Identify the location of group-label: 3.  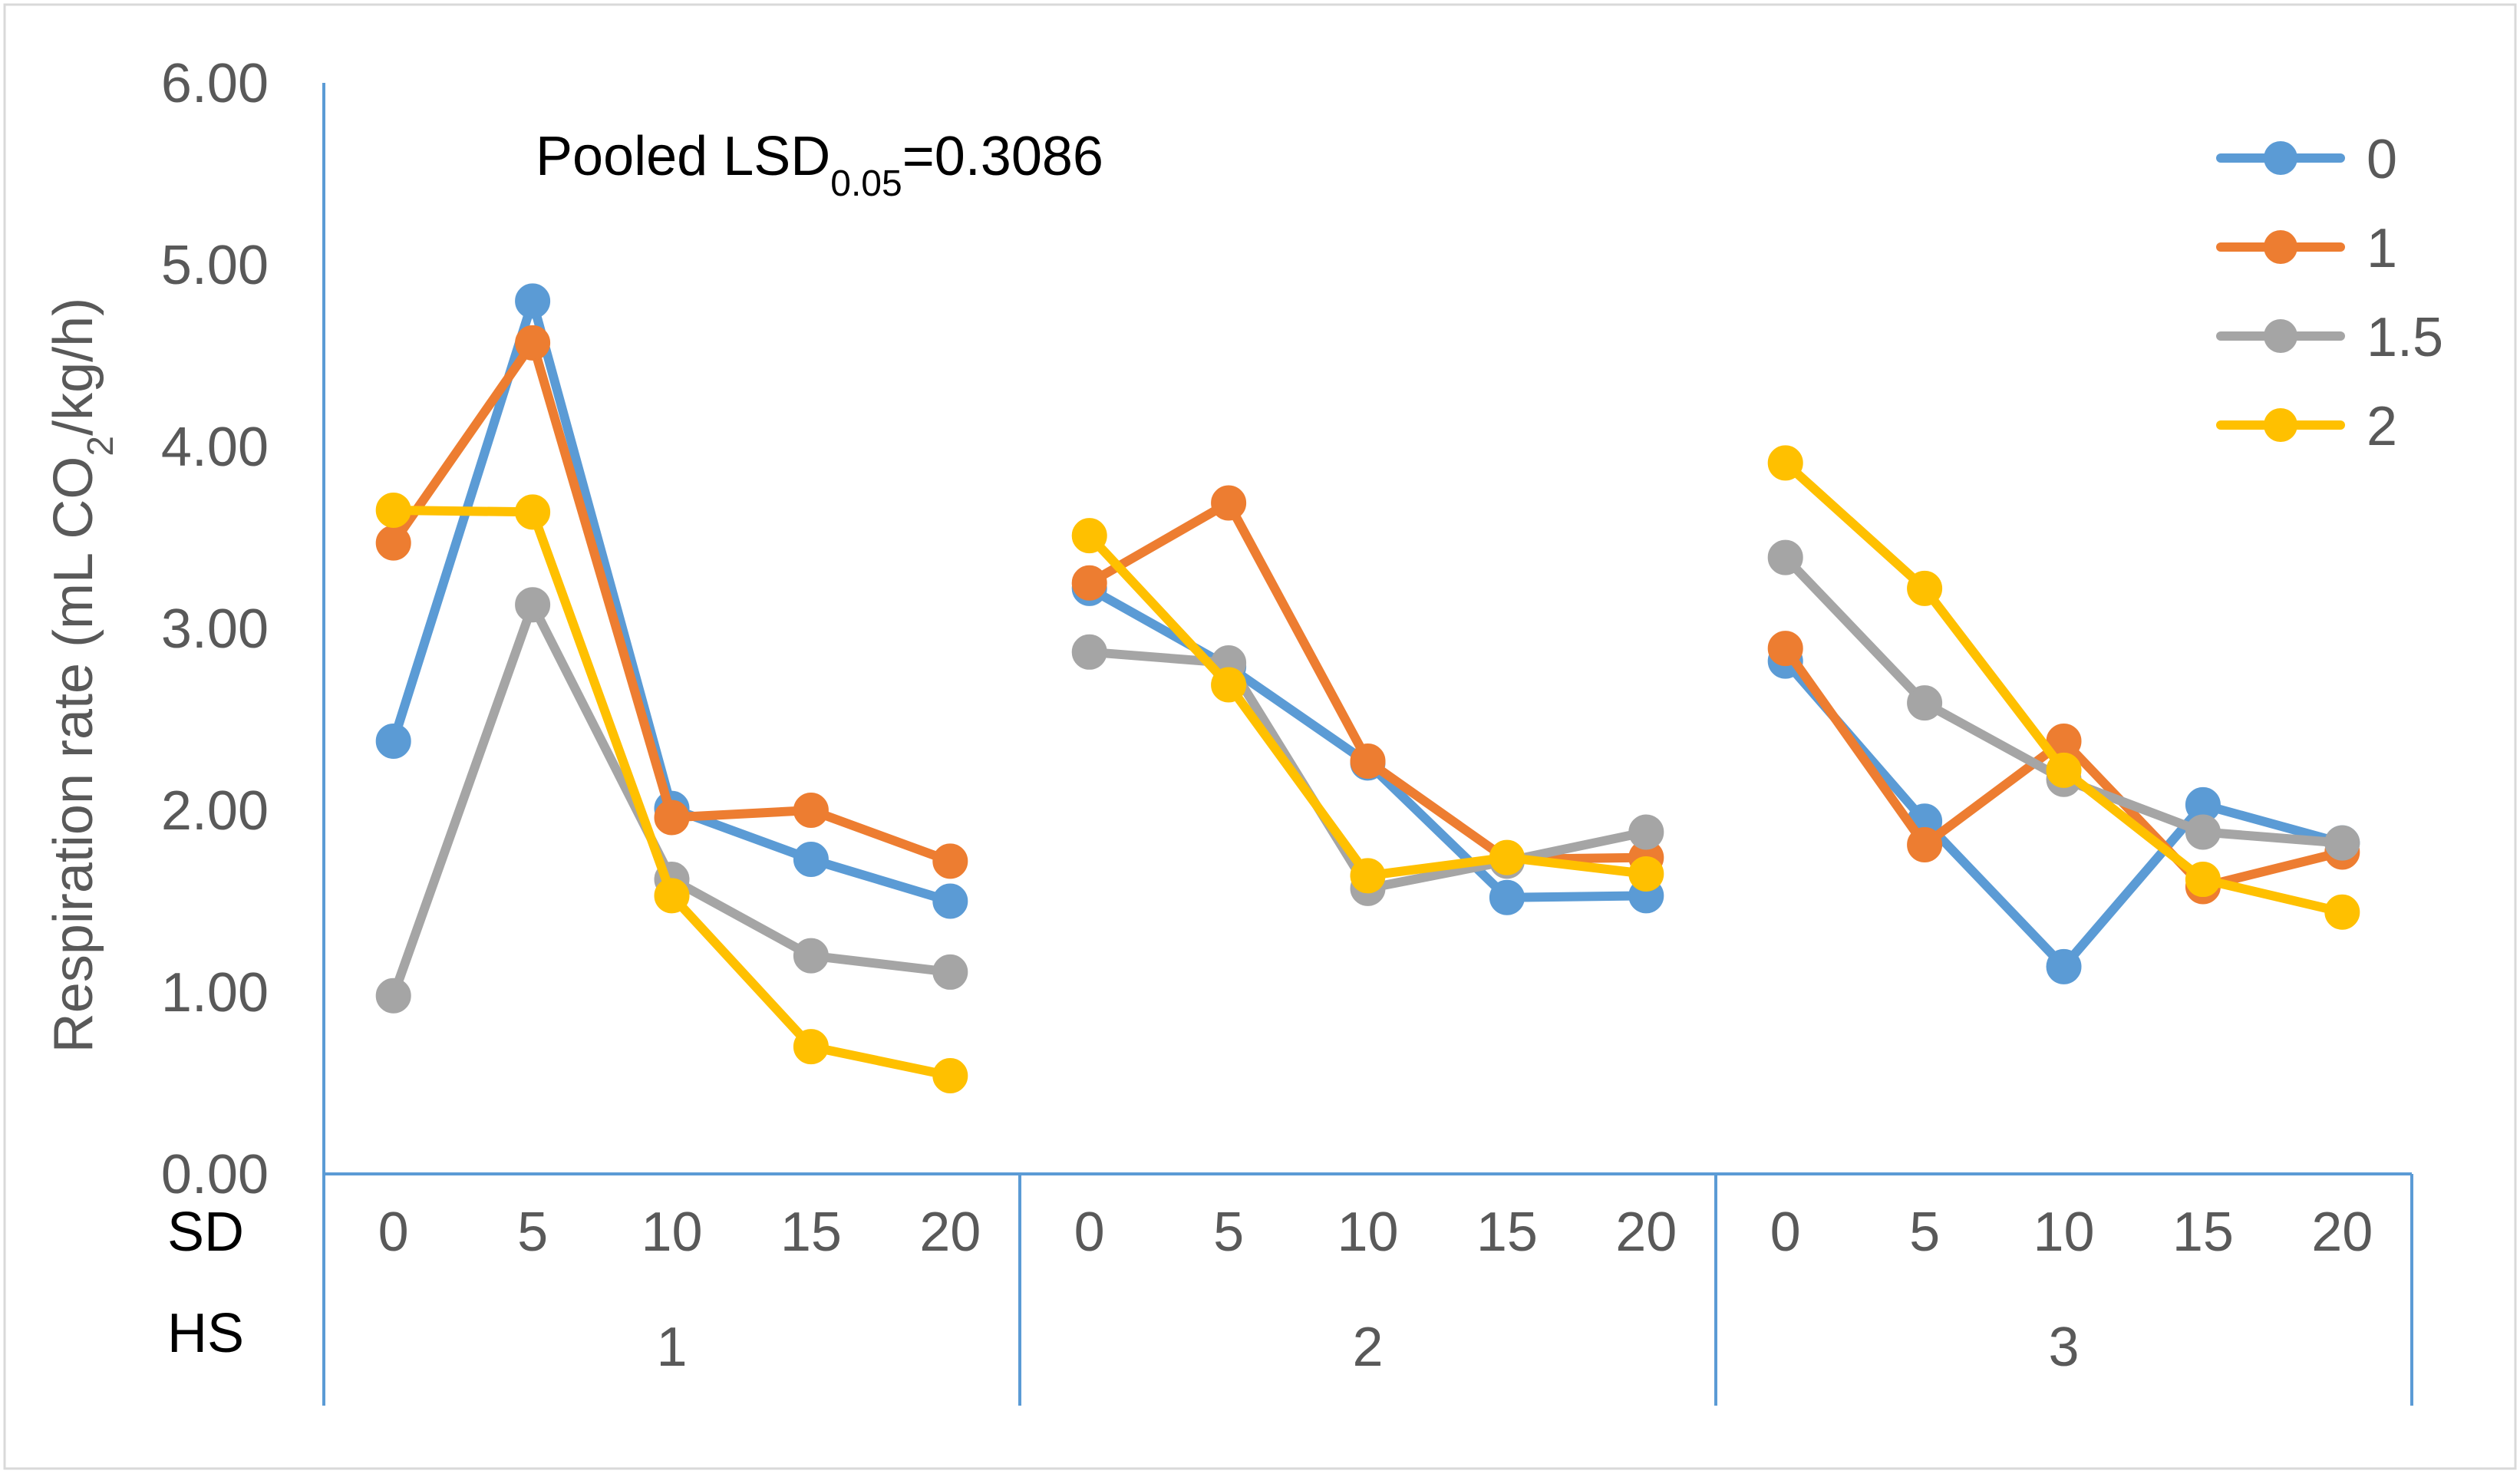
(2063, 1347).